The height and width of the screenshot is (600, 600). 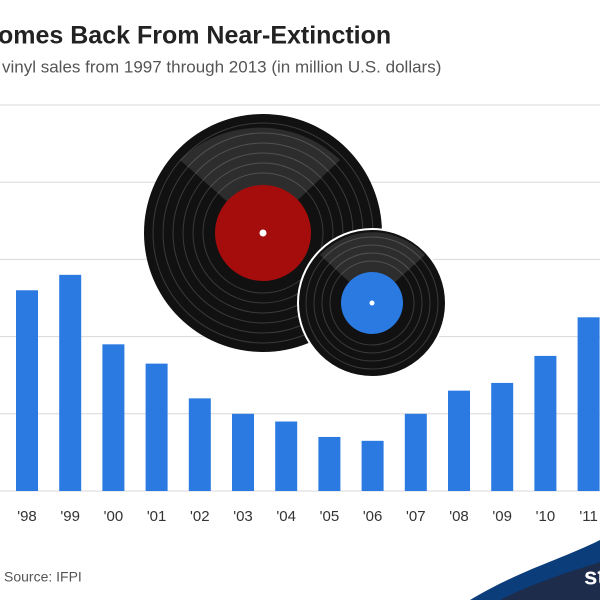 What do you see at coordinates (157, 516) in the screenshot?
I see `x-tick-label: '01` at bounding box center [157, 516].